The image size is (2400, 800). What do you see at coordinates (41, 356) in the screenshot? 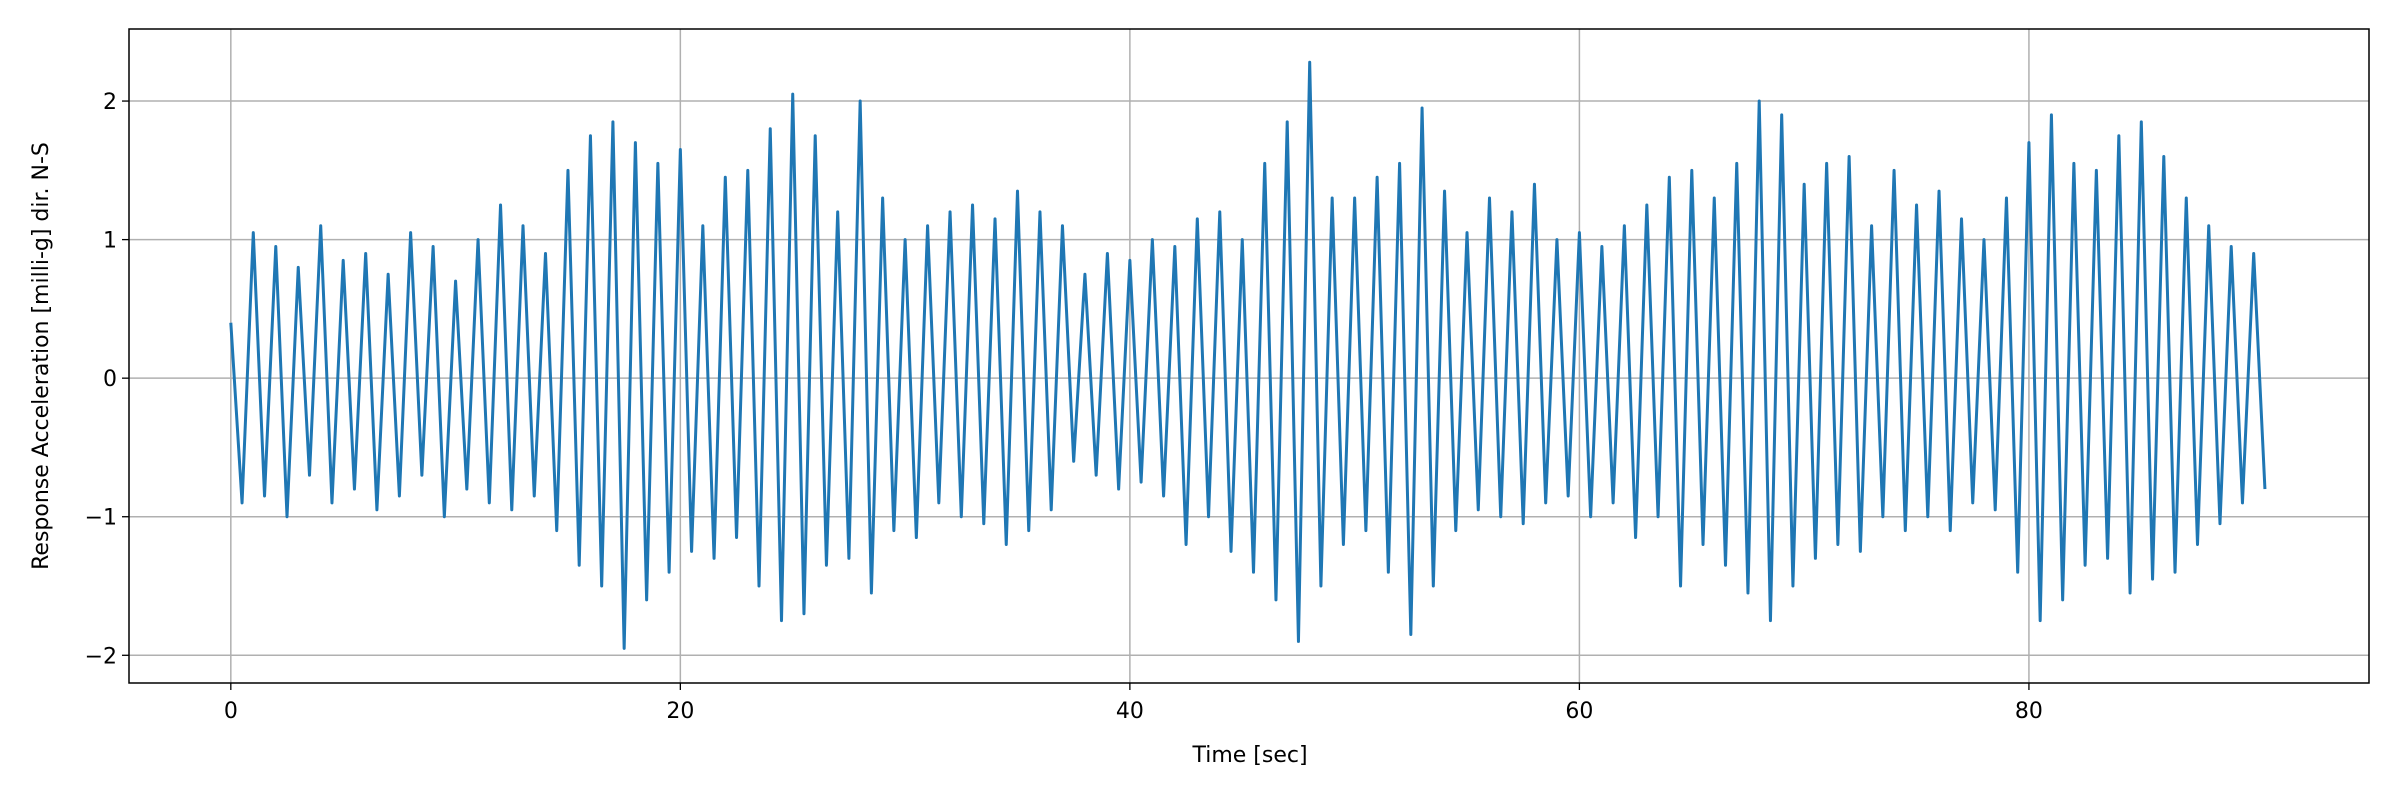
I see `y-axis-label: Response Acceleration [milli-g] dir. N-S` at bounding box center [41, 356].